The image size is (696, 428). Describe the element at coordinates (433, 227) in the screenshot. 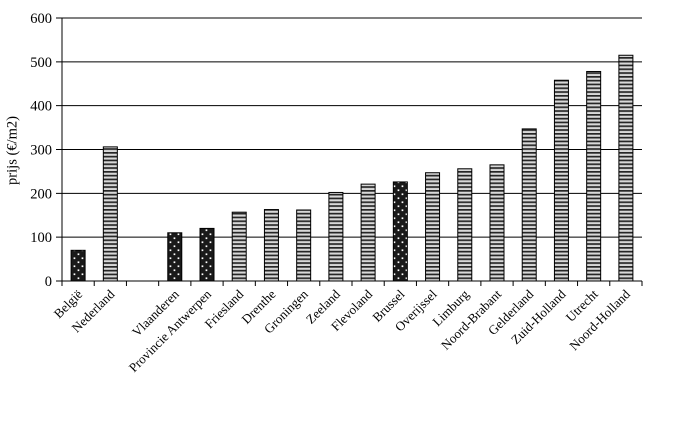

I see `bar-overijssel` at that location.